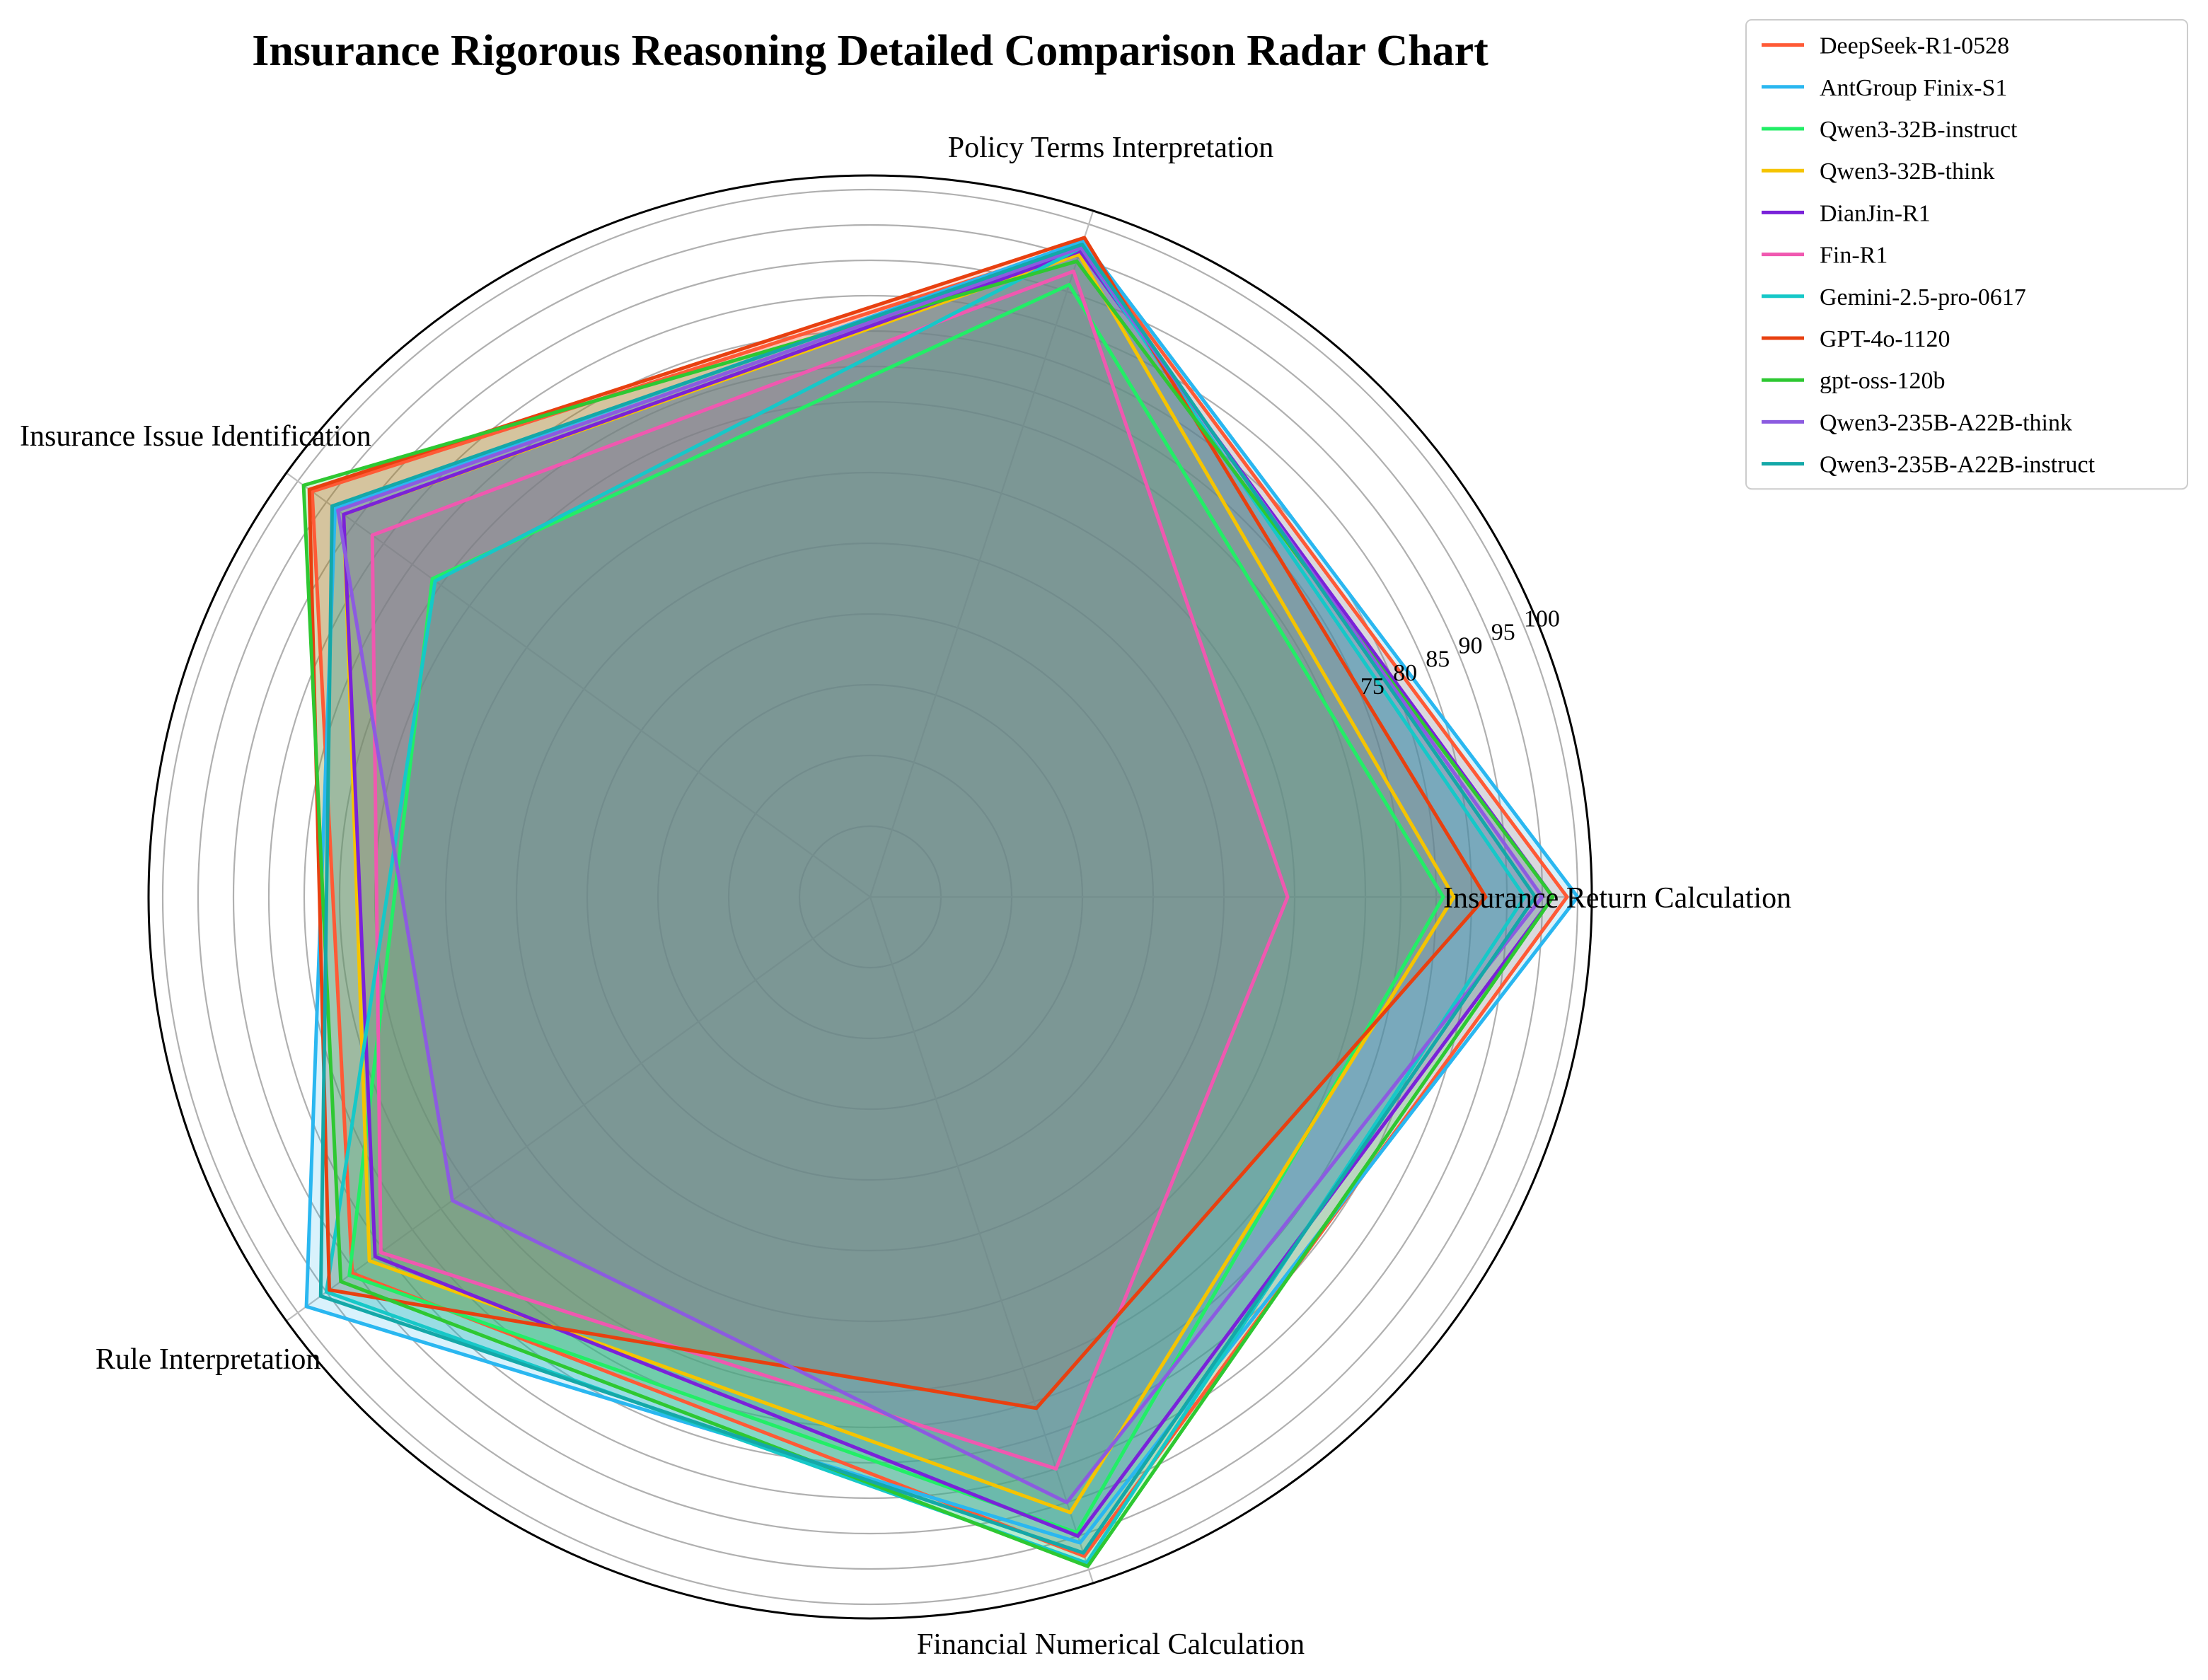 This screenshot has height=1680, width=2208. Describe the element at coordinates (1907, 171) in the screenshot. I see `legend-label: Qwen3-32B-think` at that location.